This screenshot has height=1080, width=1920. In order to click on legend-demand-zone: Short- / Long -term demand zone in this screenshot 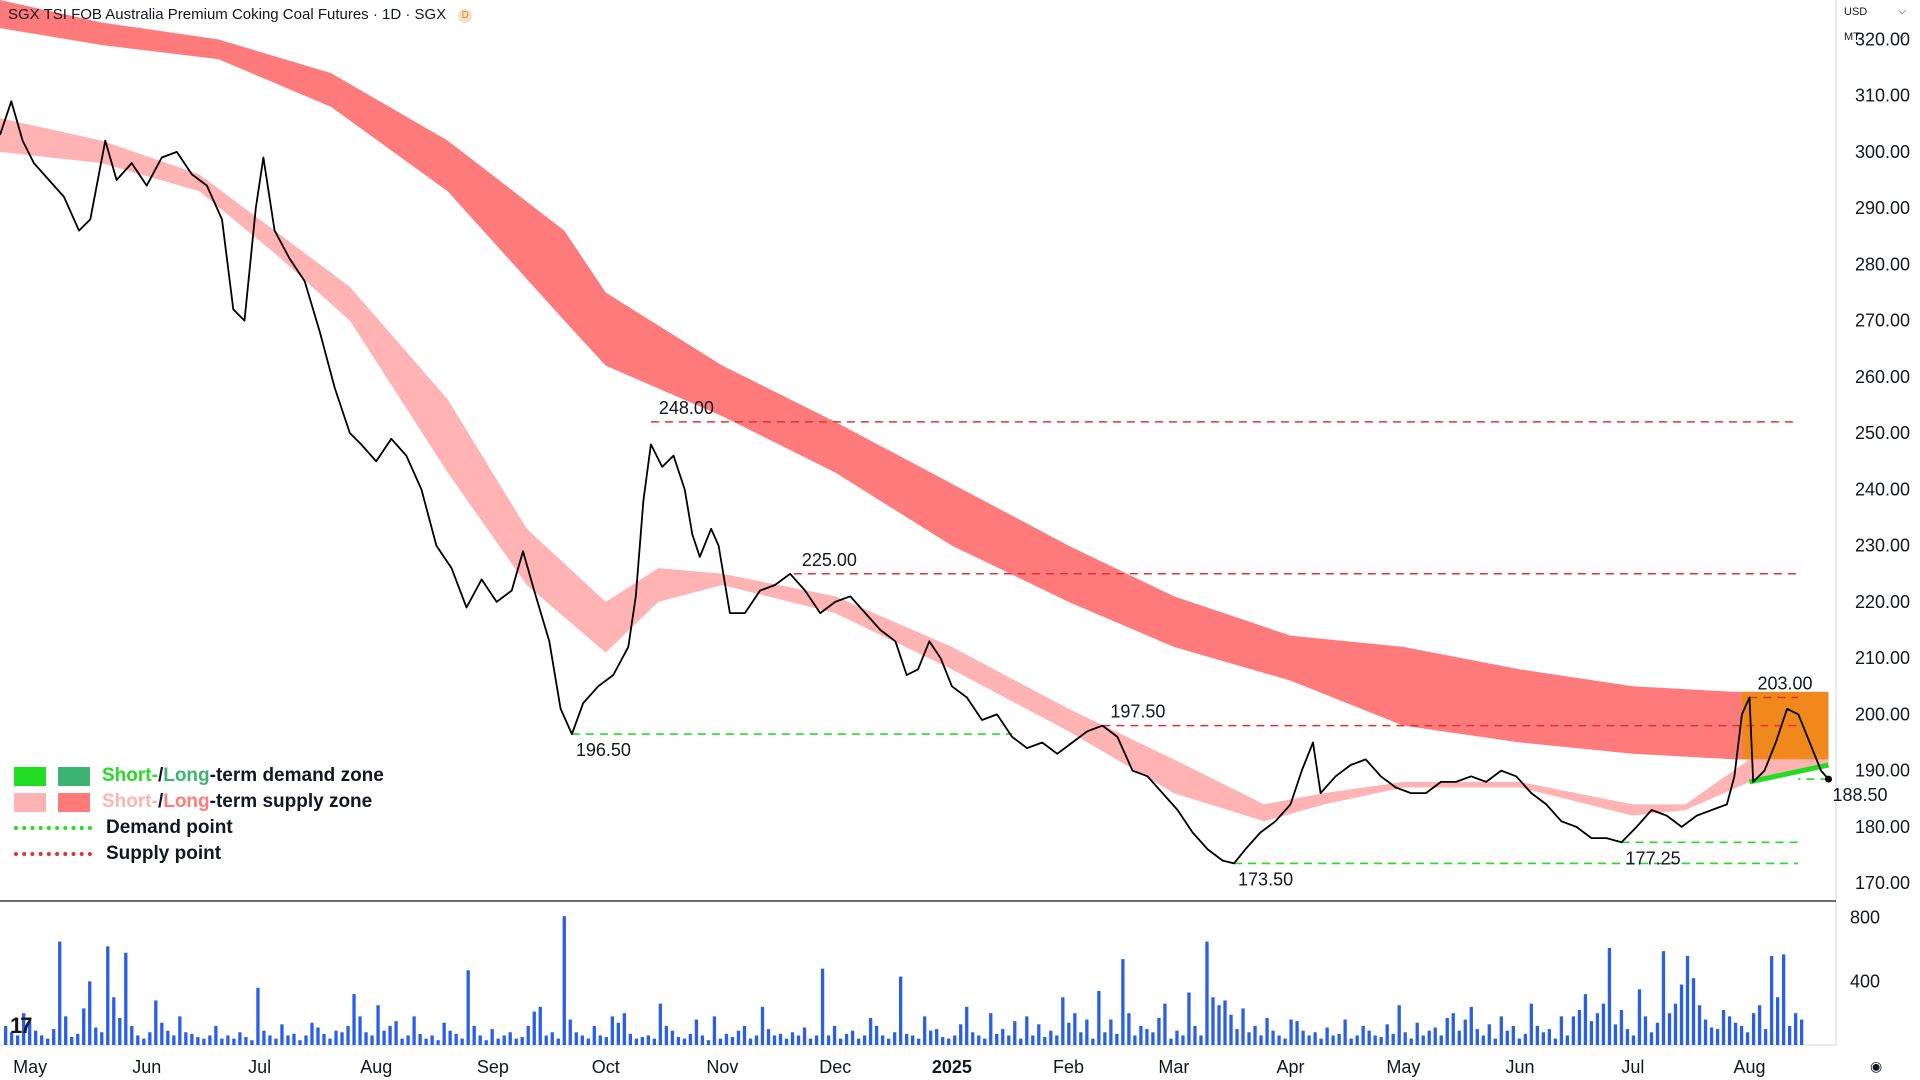, I will do `click(199, 776)`.